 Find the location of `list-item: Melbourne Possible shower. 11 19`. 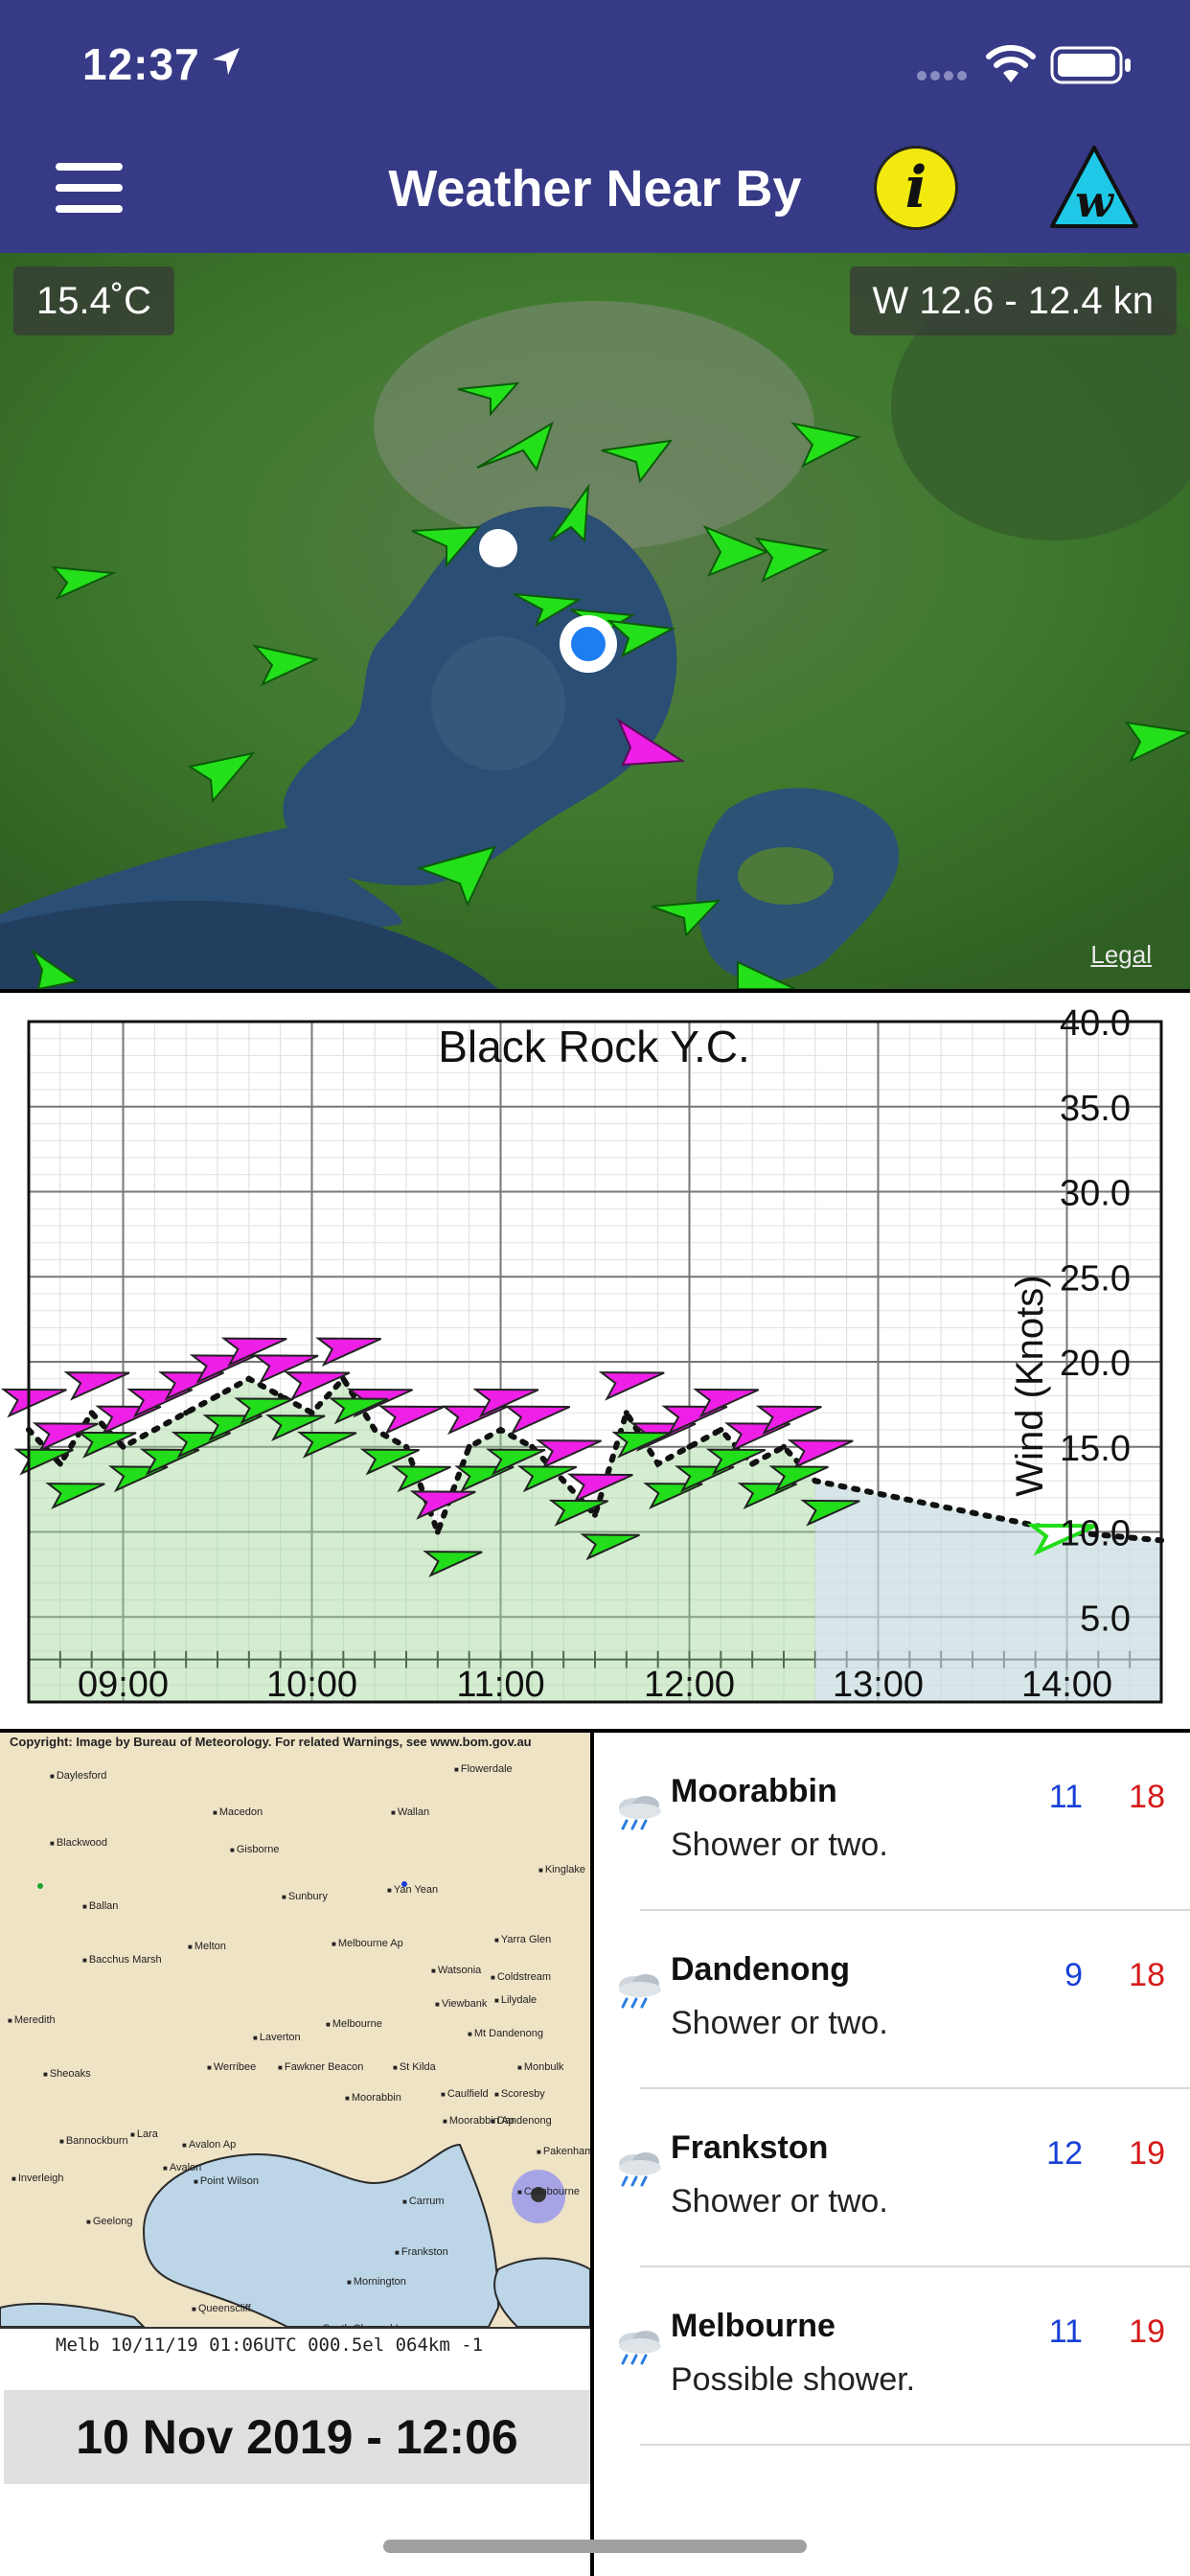

list-item: Melbourne Possible shower. 11 19 is located at coordinates (892, 2356).